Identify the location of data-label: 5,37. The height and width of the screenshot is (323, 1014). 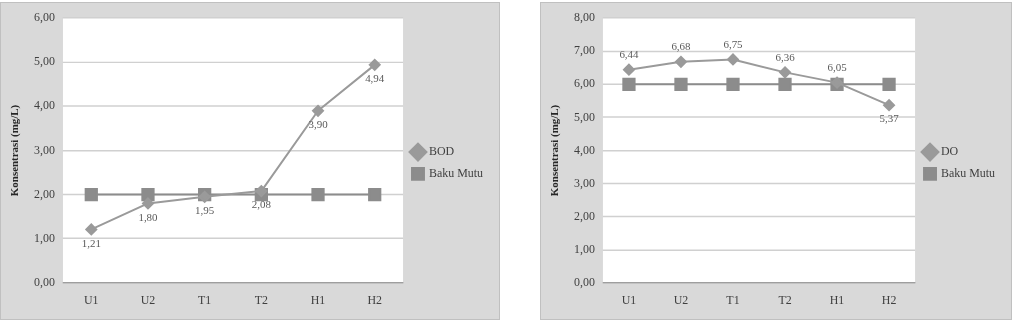
(889, 118).